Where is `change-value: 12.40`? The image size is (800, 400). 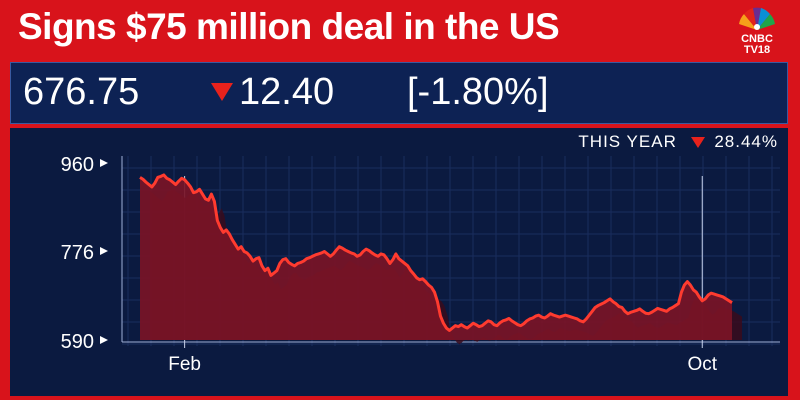 change-value: 12.40 is located at coordinates (287, 92).